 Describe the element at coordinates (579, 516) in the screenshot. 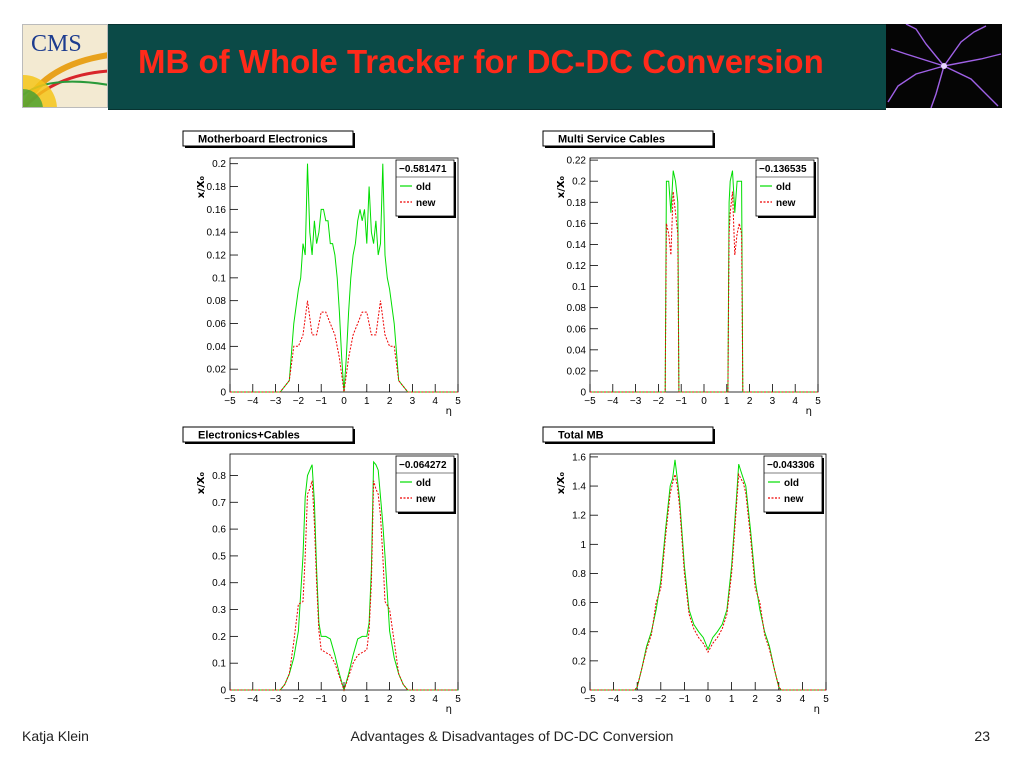

I see `y-tick-label: 1.2` at that location.